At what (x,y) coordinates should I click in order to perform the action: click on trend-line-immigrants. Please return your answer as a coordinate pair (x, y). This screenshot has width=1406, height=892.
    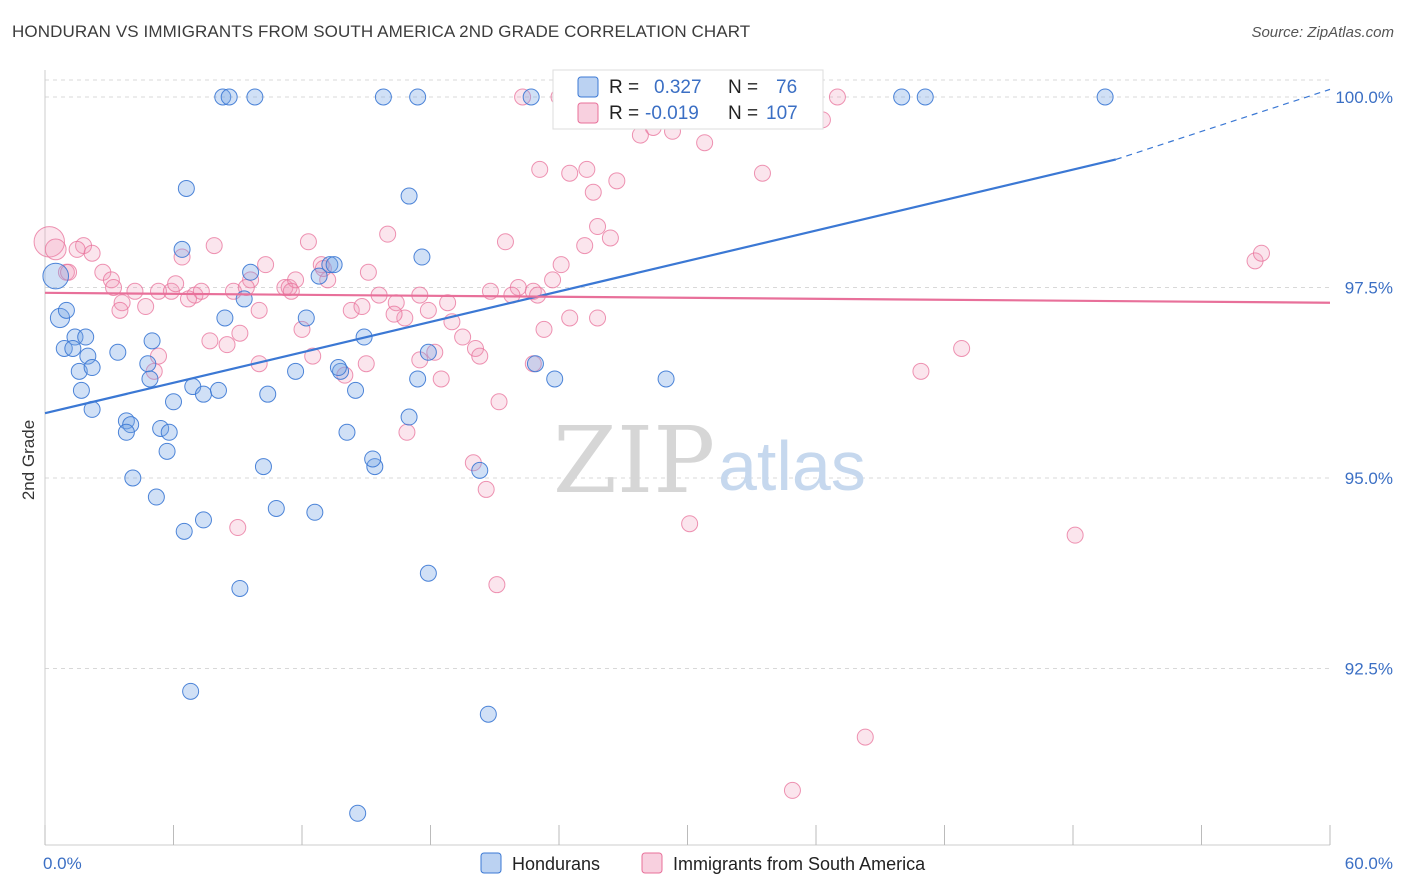
    Looking at the image, I should click on (687, 297).